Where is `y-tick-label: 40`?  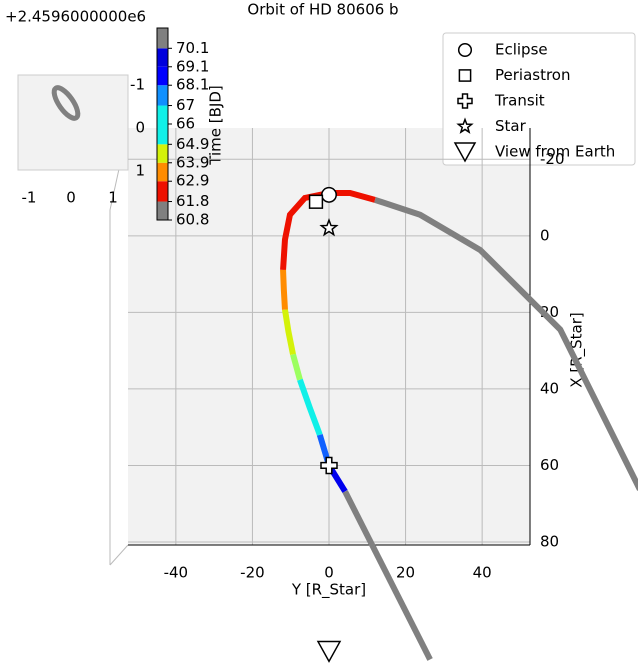
y-tick-label: 40 is located at coordinates (549, 388).